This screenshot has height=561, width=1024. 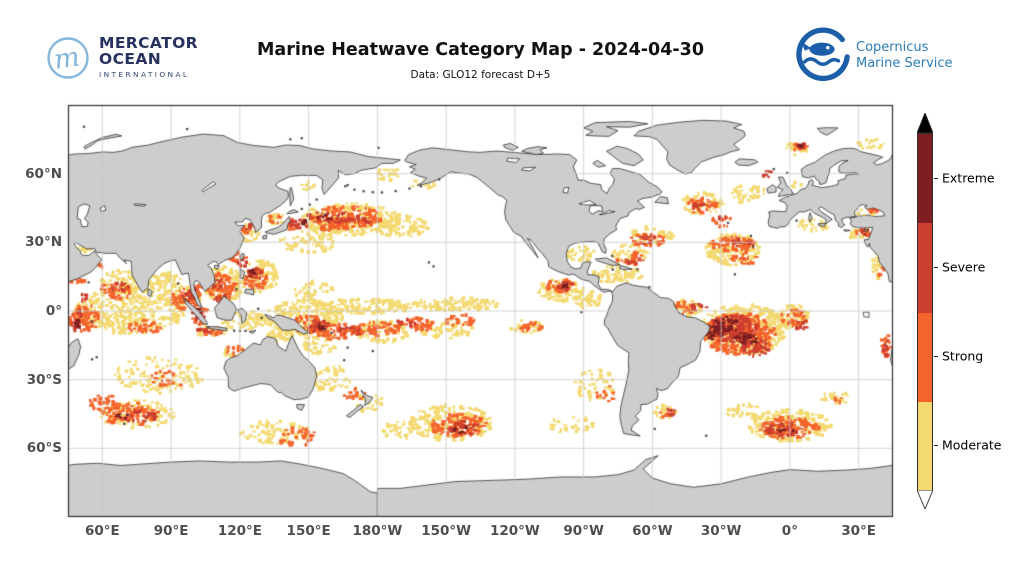 What do you see at coordinates (43, 242) in the screenshot?
I see `y-tick-label: 30°N` at bounding box center [43, 242].